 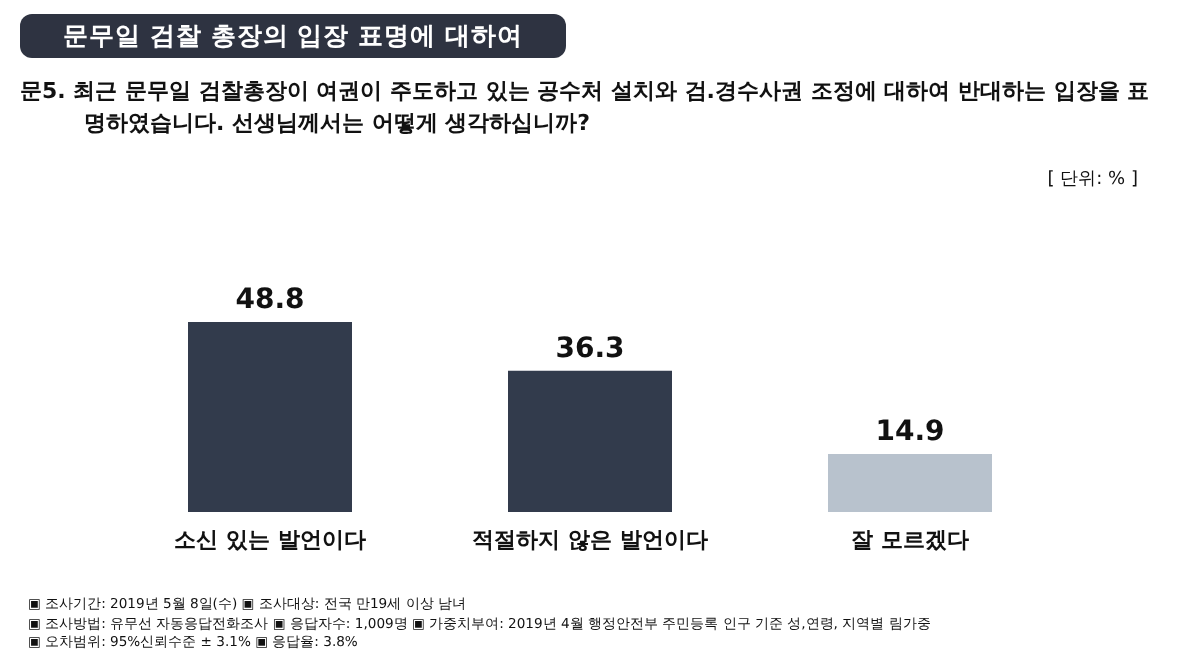 I want to click on x-tick-label: 적절하지 않은 발언이다, so click(x=590, y=540).